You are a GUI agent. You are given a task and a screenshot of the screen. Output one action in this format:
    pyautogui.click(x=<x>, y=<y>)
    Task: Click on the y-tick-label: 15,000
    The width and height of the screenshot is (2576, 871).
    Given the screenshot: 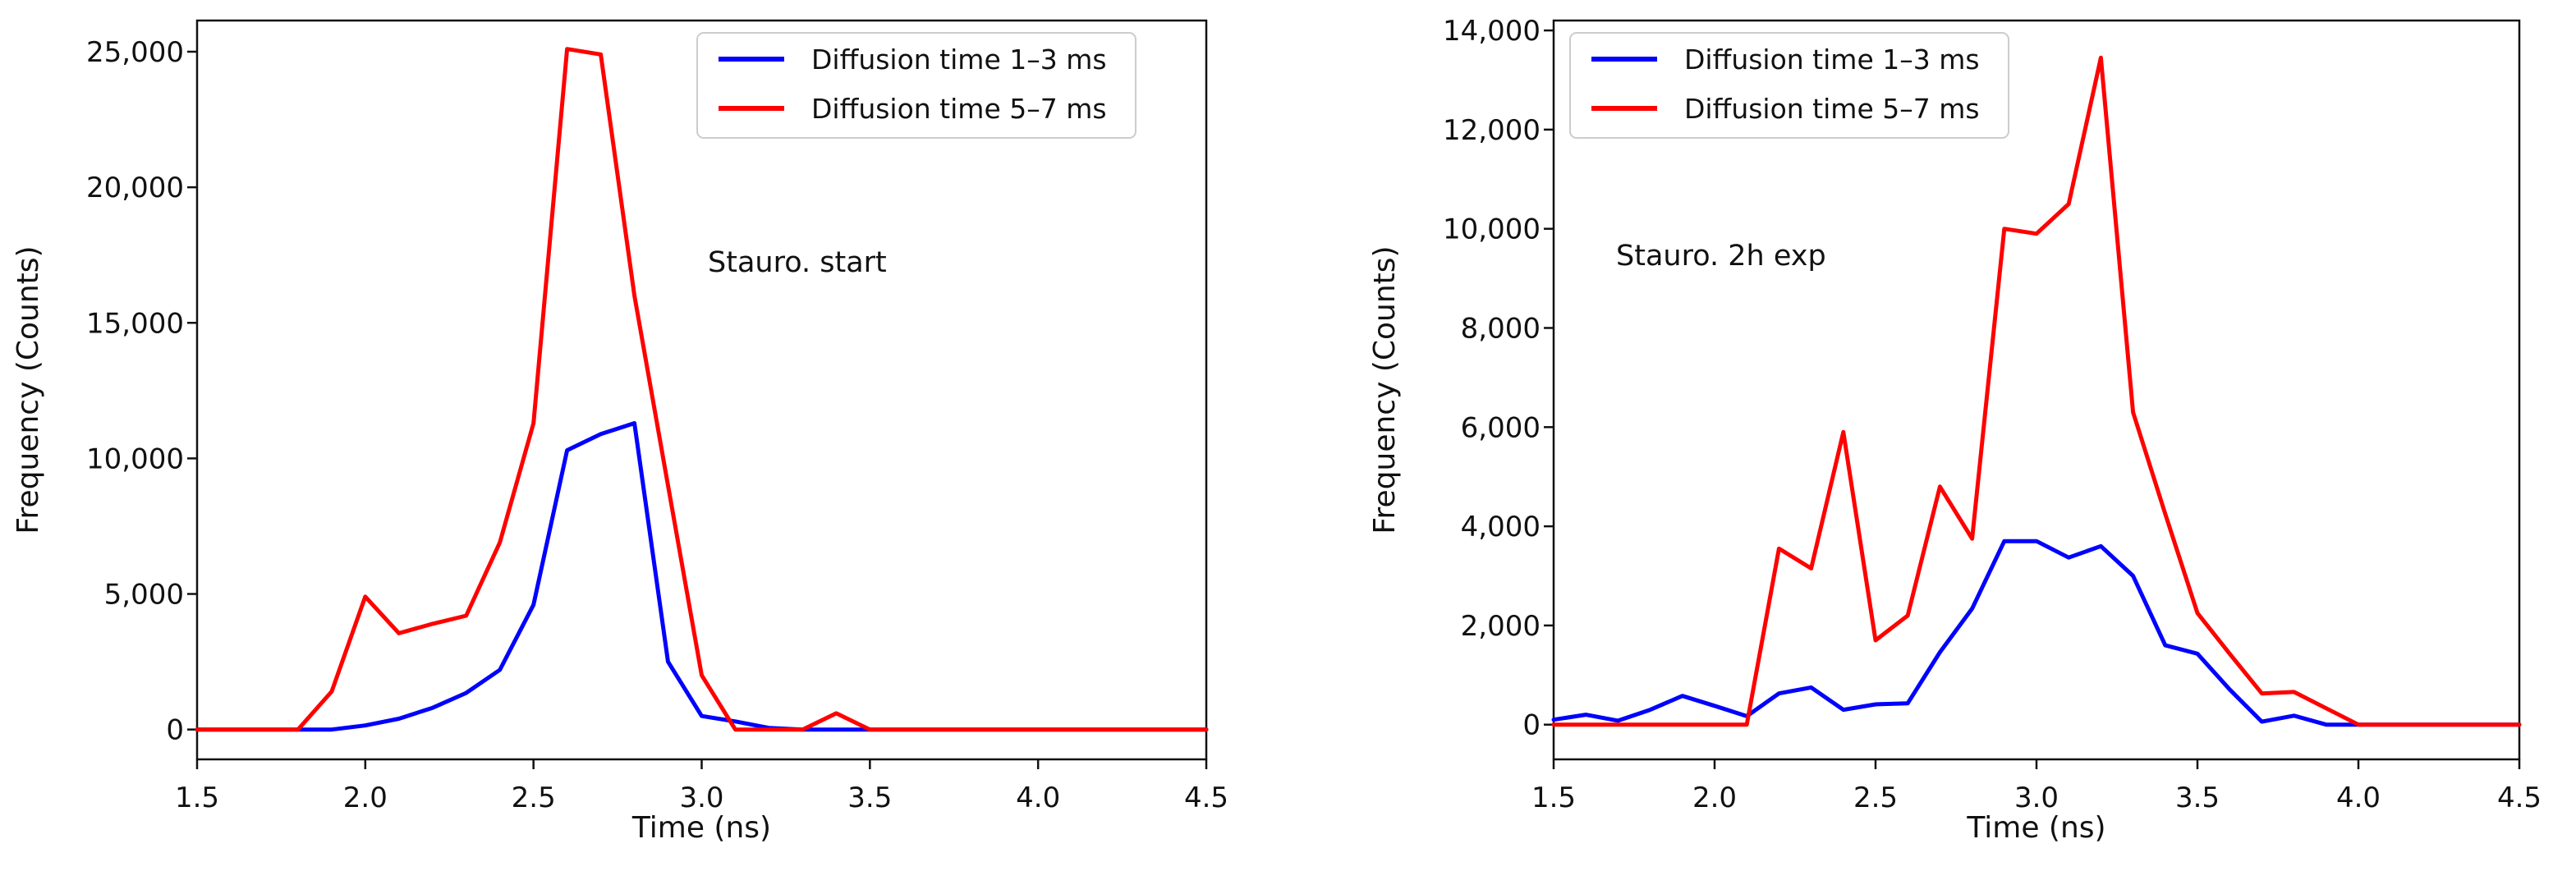 What is the action you would take?
    pyautogui.click(x=135, y=323)
    